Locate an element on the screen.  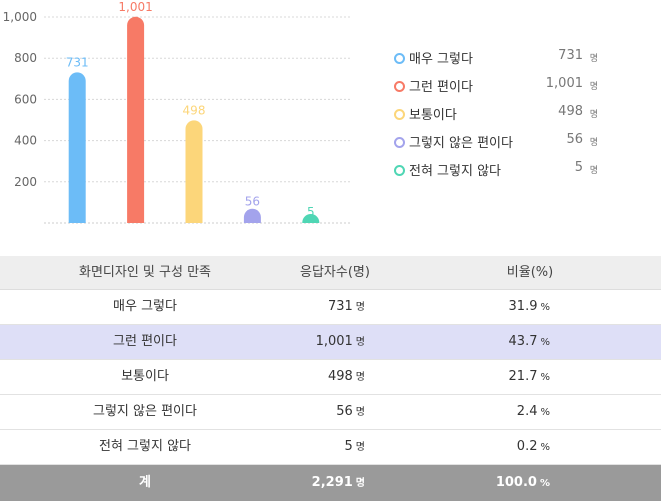
data-label: 1,001 is located at coordinates (135, 7).